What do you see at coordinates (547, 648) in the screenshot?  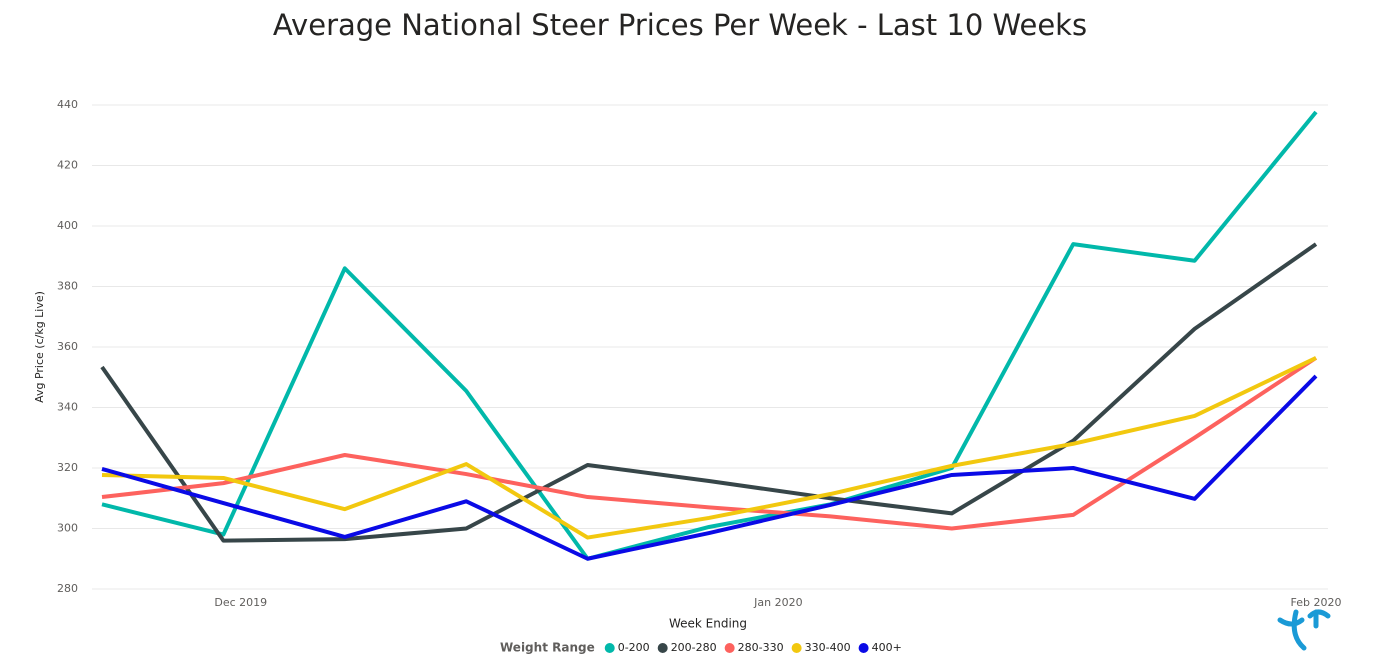 I see `legend-title: Weight Range` at bounding box center [547, 648].